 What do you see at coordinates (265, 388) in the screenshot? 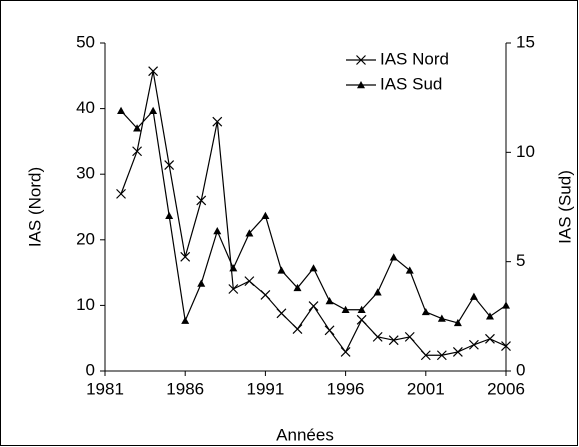
I see `x-tick-label: 1991` at bounding box center [265, 388].